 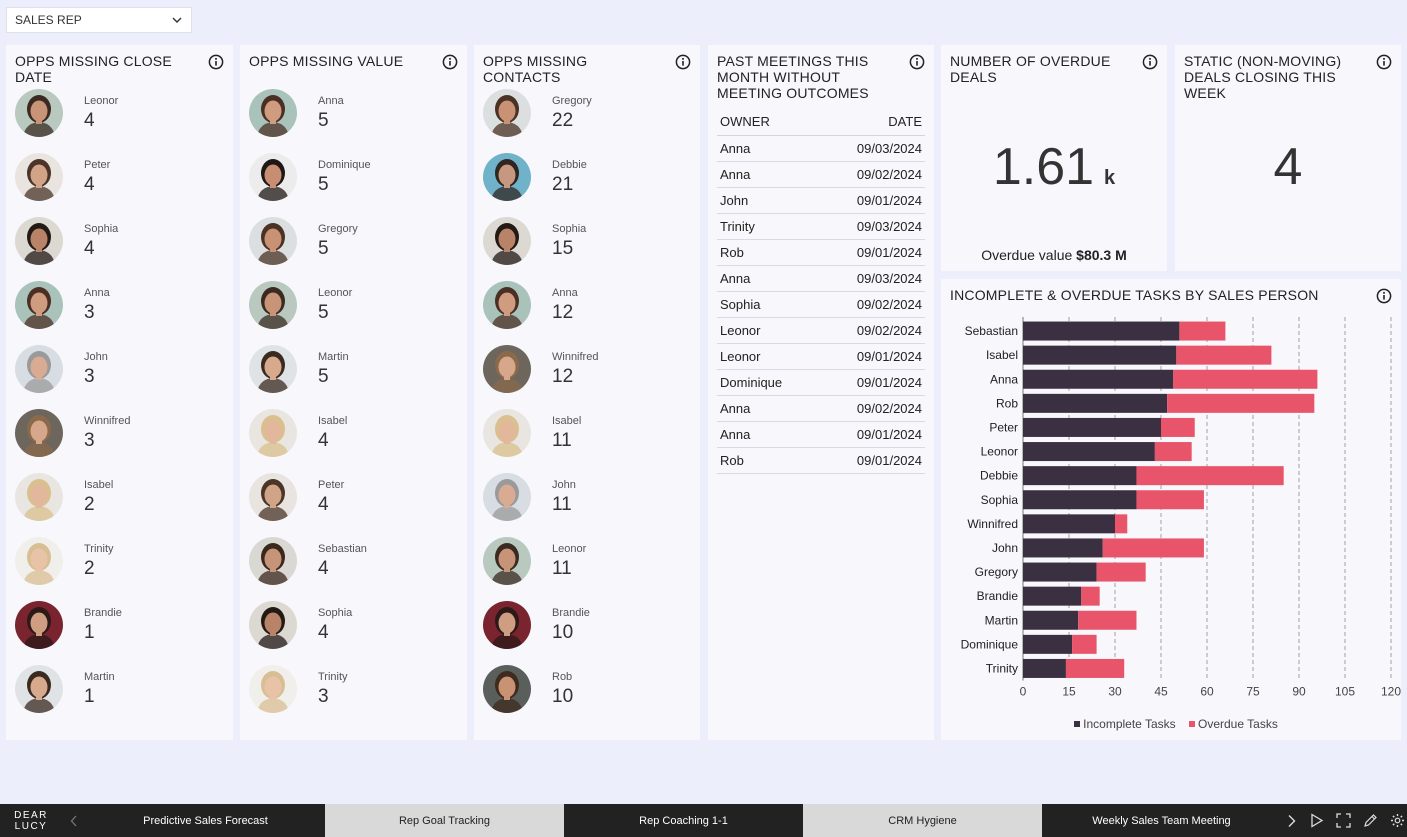 I want to click on x-tick-label: 105, so click(x=1345, y=692).